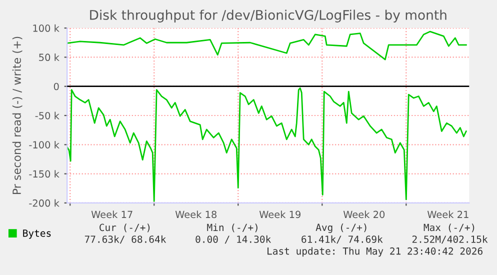  What do you see at coordinates (342, 239) in the screenshot?
I see `text: 61.41k/ 74.69k` at bounding box center [342, 239].